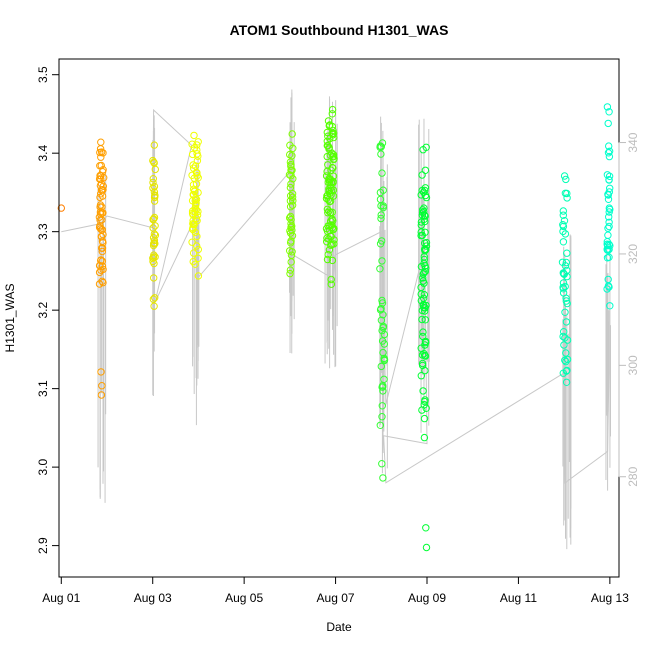  What do you see at coordinates (336, 598) in the screenshot?
I see `x-tick-label: Aug 07` at bounding box center [336, 598].